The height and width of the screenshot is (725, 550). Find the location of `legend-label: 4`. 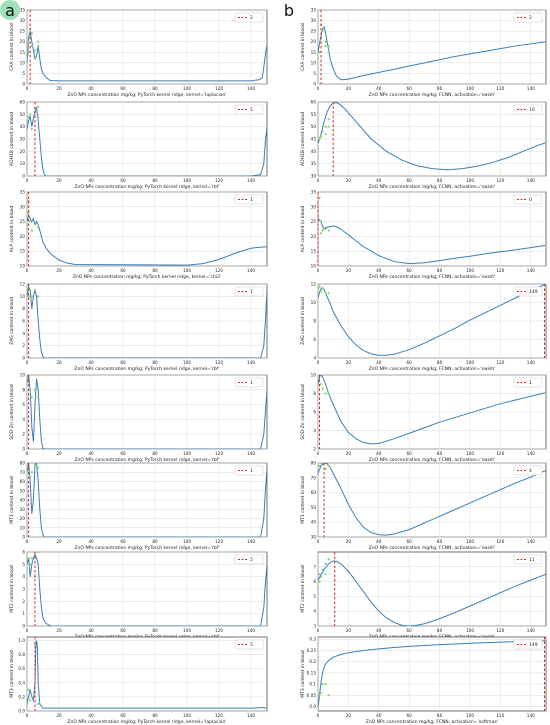

legend-label: 4 is located at coordinates (530, 471).